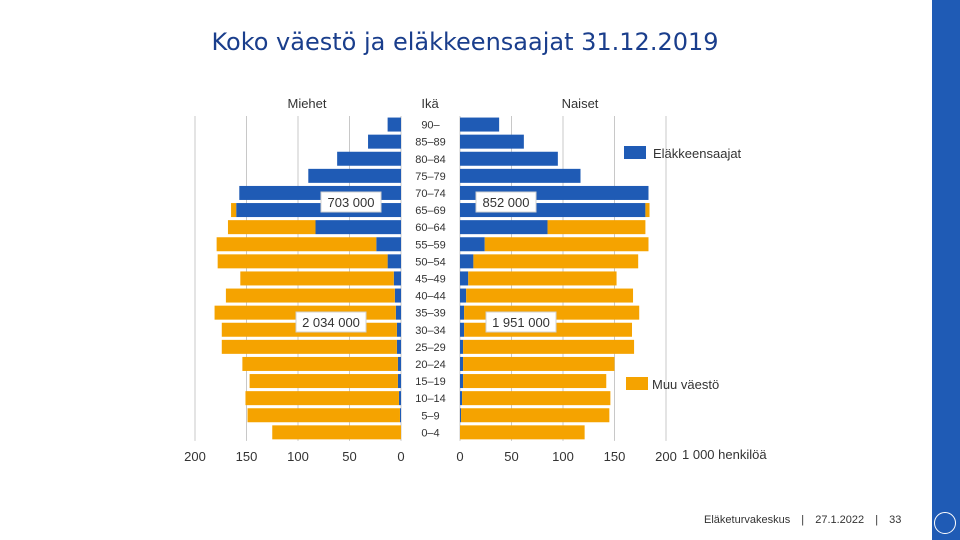 This screenshot has width=960, height=540. I want to click on footer-page: 33, so click(895, 520).